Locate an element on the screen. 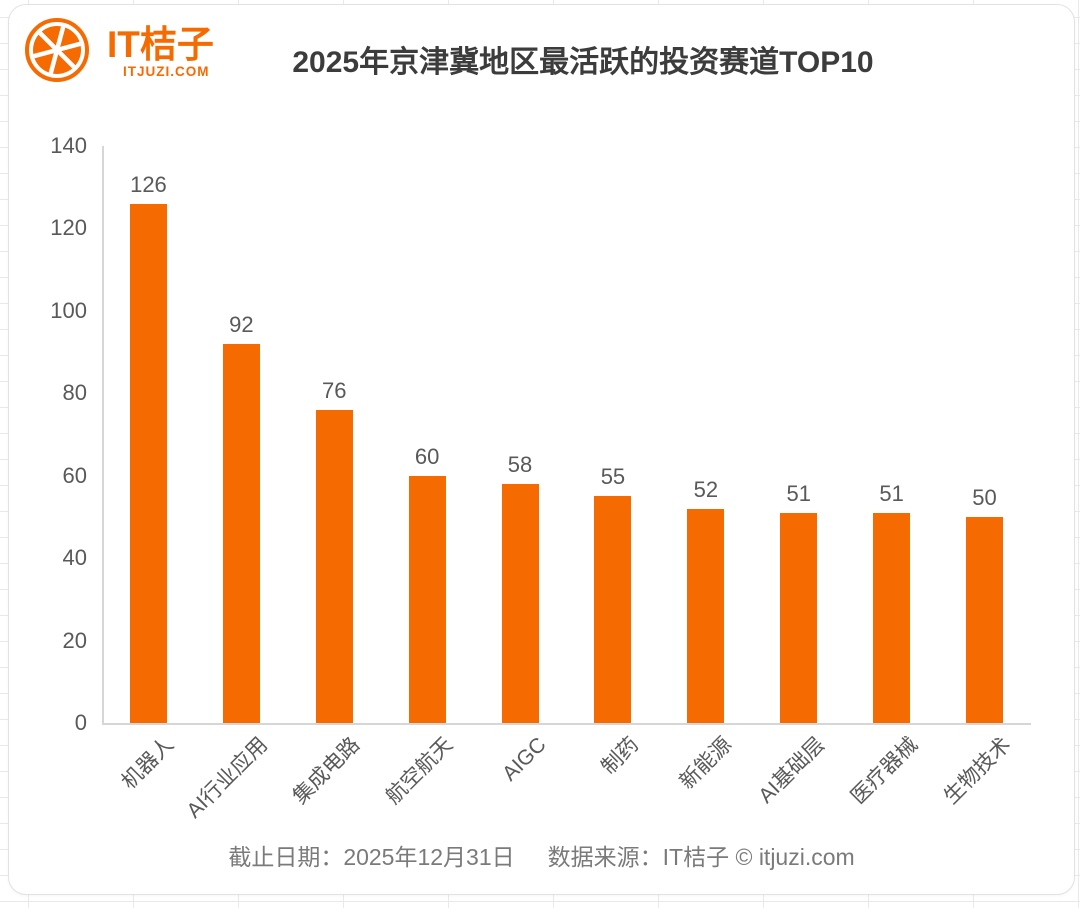 Image resolution: width=1080 pixels, height=908 pixels. y-axis-tick-label: 0 is located at coordinates (80, 722).